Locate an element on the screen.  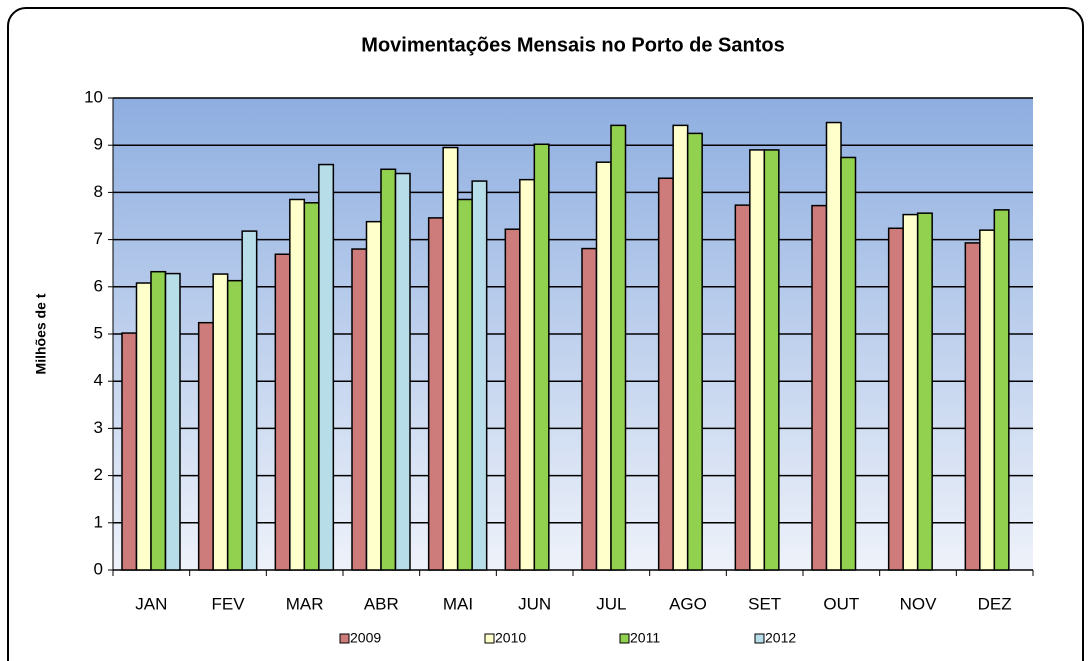
y-tick-label: 6 is located at coordinates (98, 285).